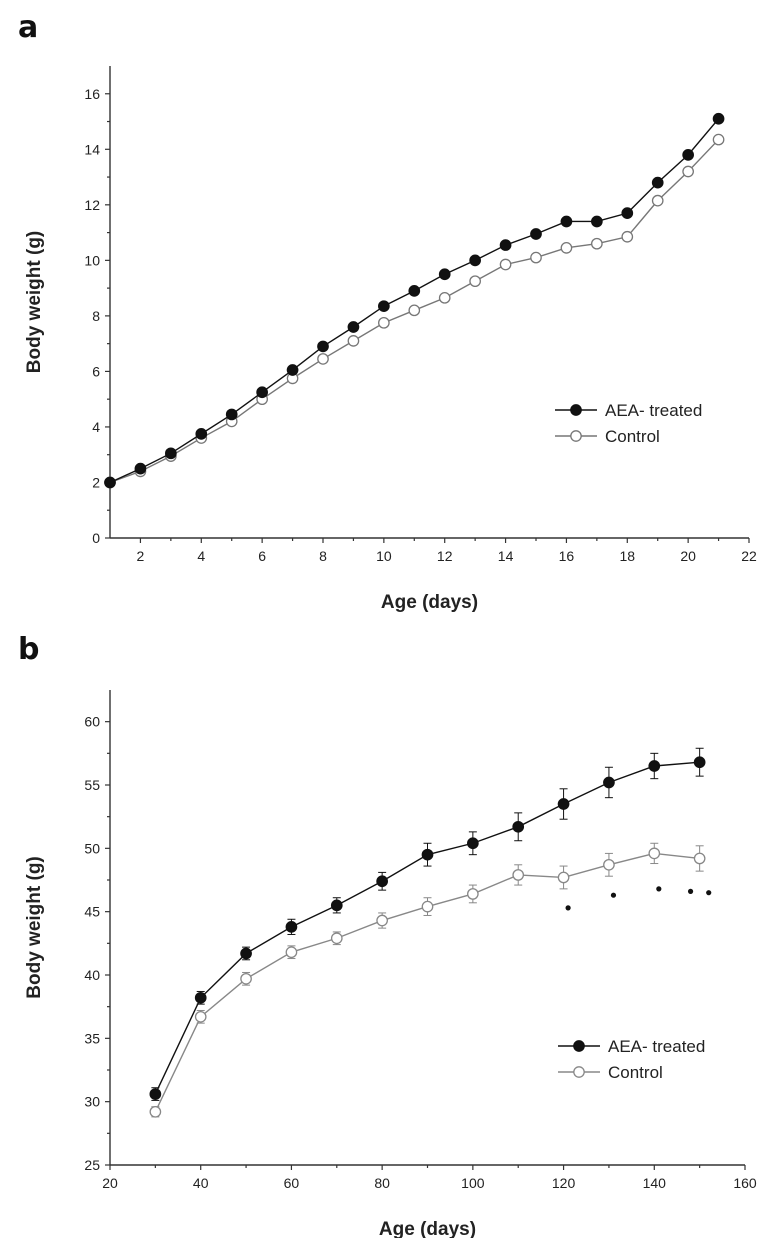 The height and width of the screenshot is (1238, 768). Describe the element at coordinates (96, 316) in the screenshot. I see `y-tick-label: 8` at that location.